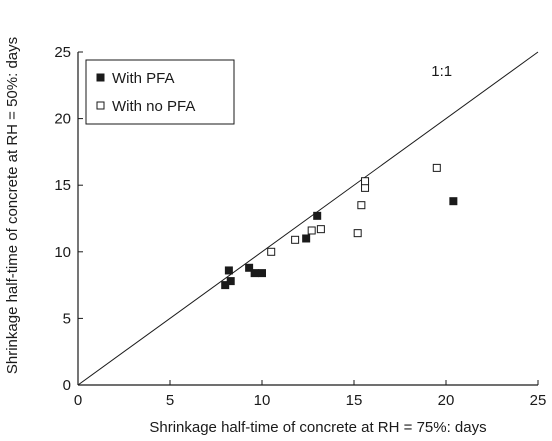 The image size is (552, 441). I want to click on y-tick-label: 0, so click(67, 385).